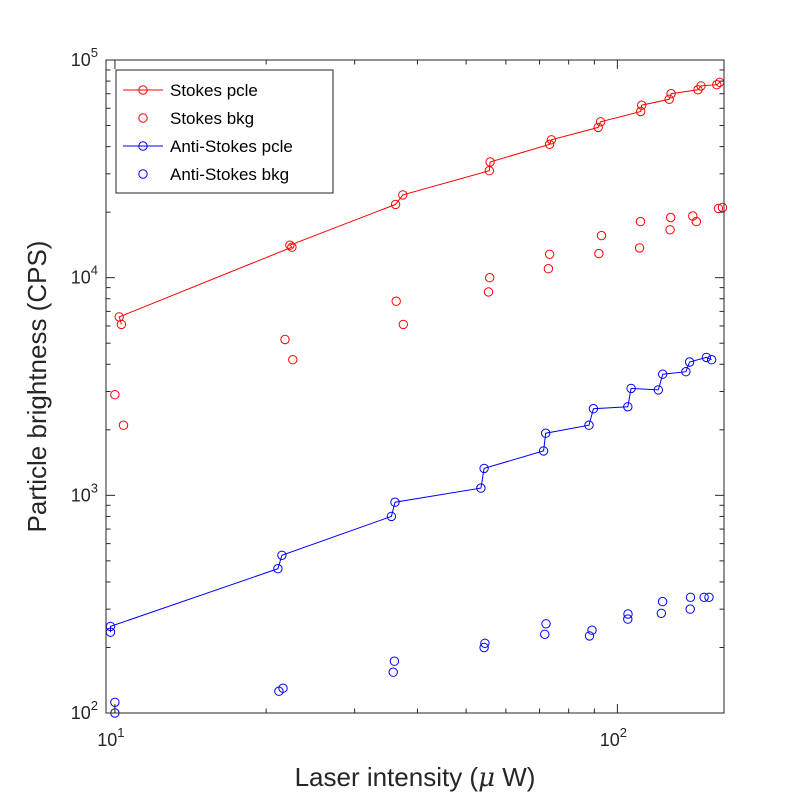  I want to click on x-axis-title-text: Laser intensity (, so click(387, 777).